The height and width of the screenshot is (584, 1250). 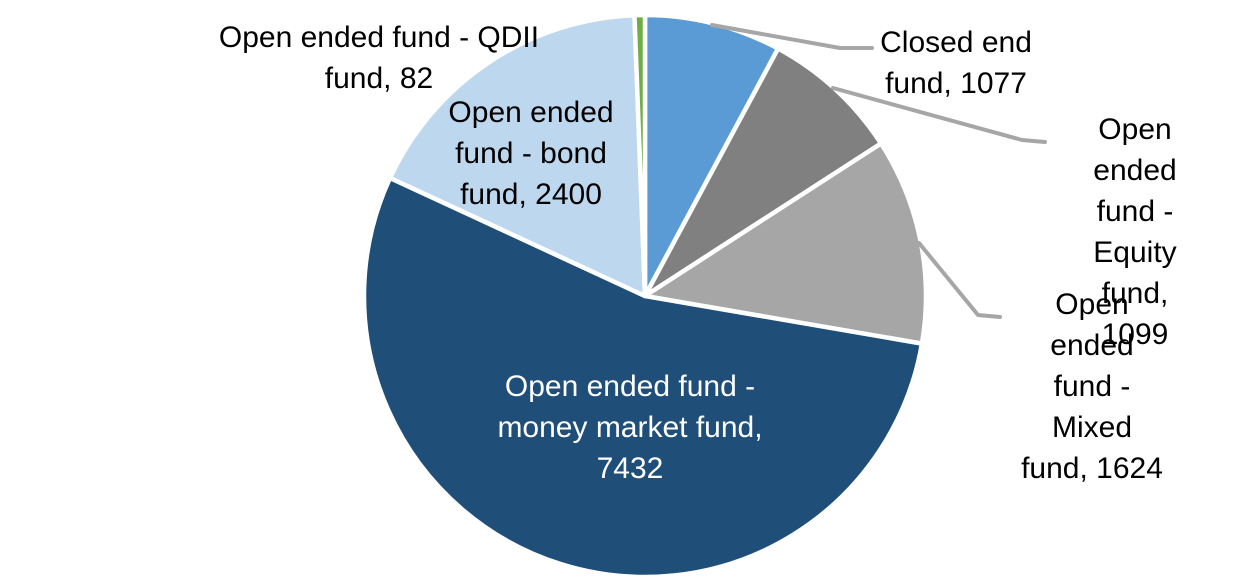 What do you see at coordinates (379, 58) in the screenshot?
I see `data-label-qdii-fund: Open ended fund - QDII fund, 82` at bounding box center [379, 58].